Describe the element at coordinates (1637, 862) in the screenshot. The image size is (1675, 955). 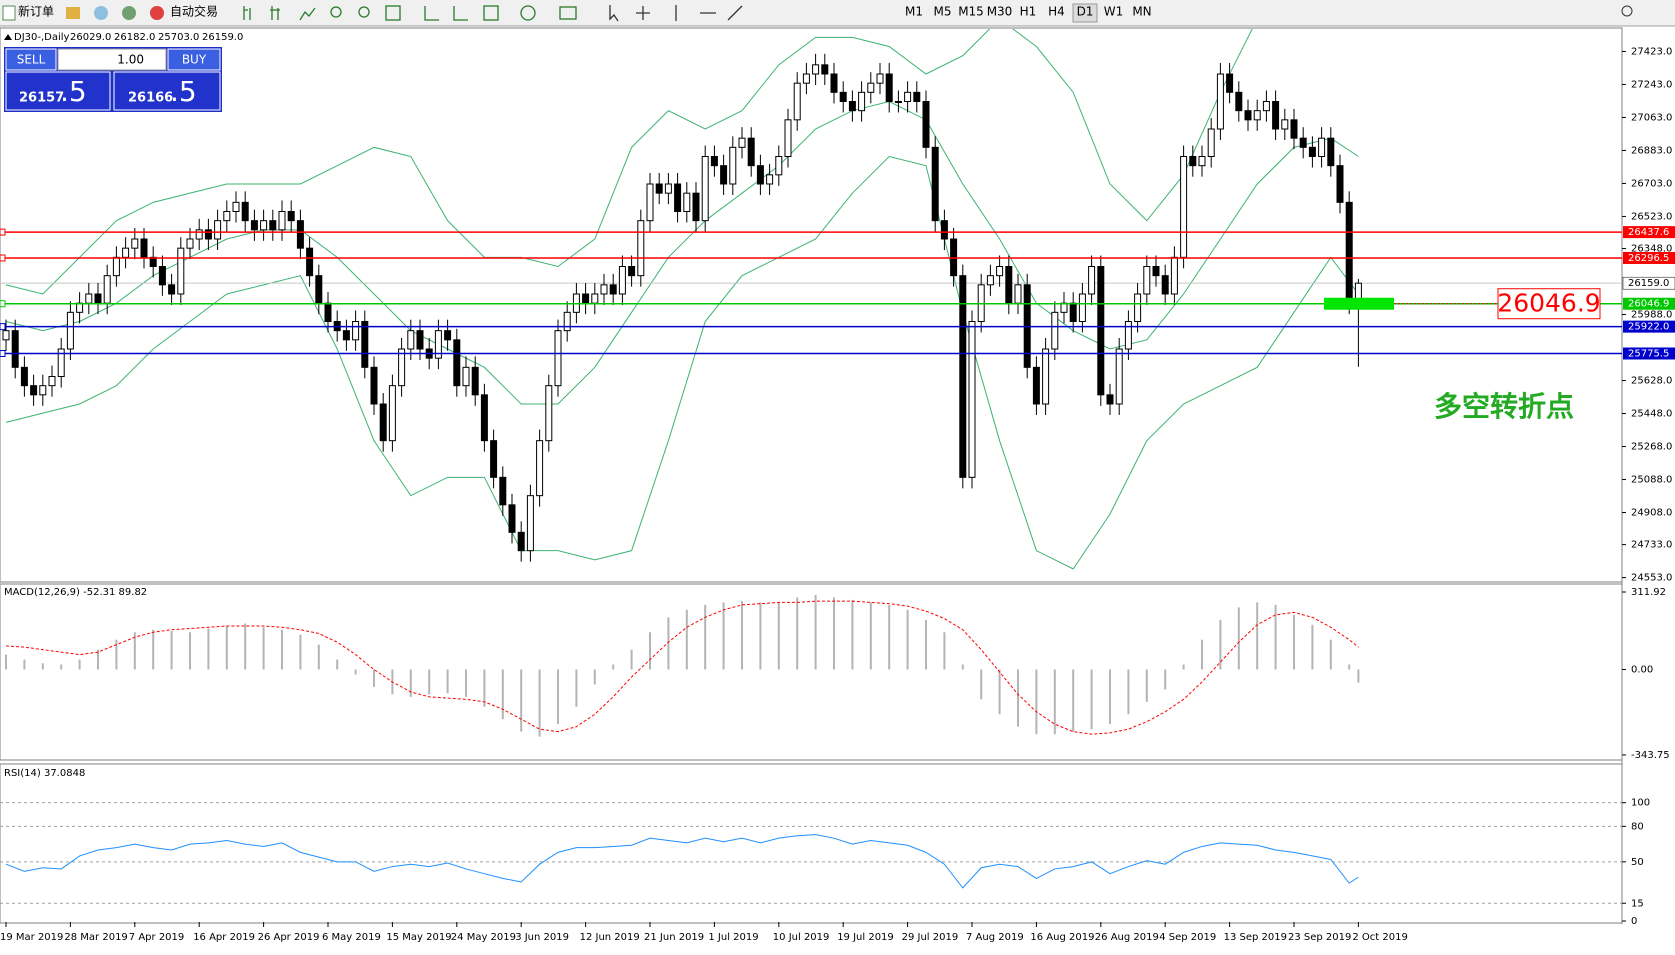
I see `y-tick-label: 50` at that location.